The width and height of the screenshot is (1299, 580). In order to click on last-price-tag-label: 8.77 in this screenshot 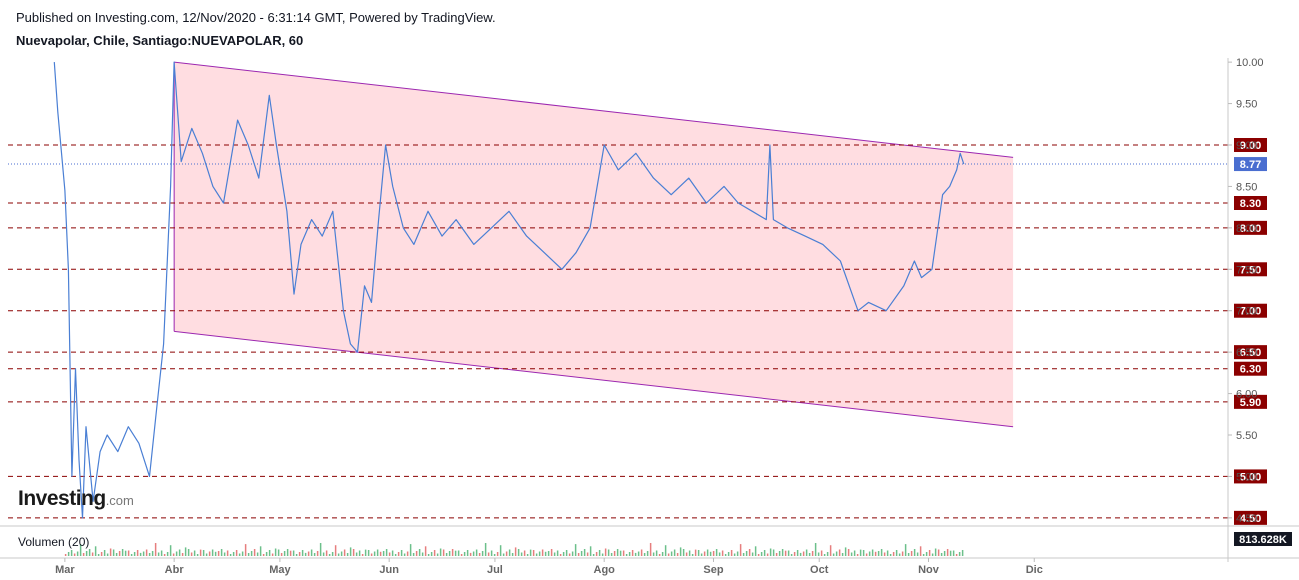, I will do `click(1250, 165)`.